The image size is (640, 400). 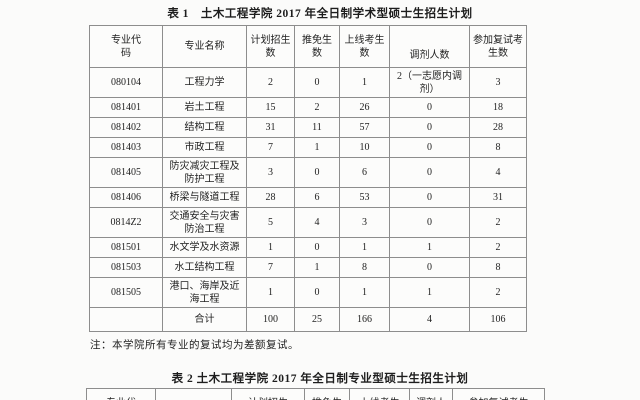 What do you see at coordinates (364, 319) in the screenshot?
I see `cell-above-line: 166` at bounding box center [364, 319].